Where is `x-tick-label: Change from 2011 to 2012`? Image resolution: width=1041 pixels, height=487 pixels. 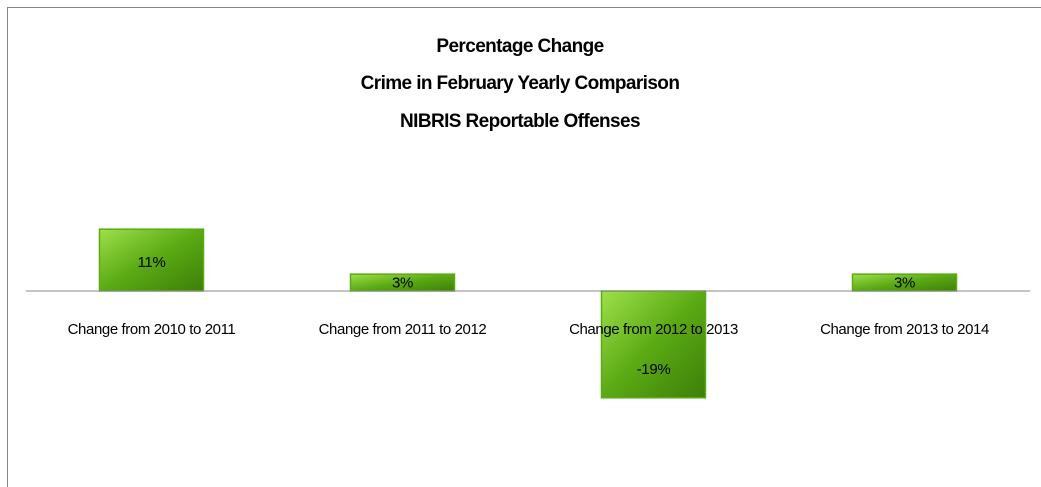
x-tick-label: Change from 2011 to 2012 is located at coordinates (403, 329).